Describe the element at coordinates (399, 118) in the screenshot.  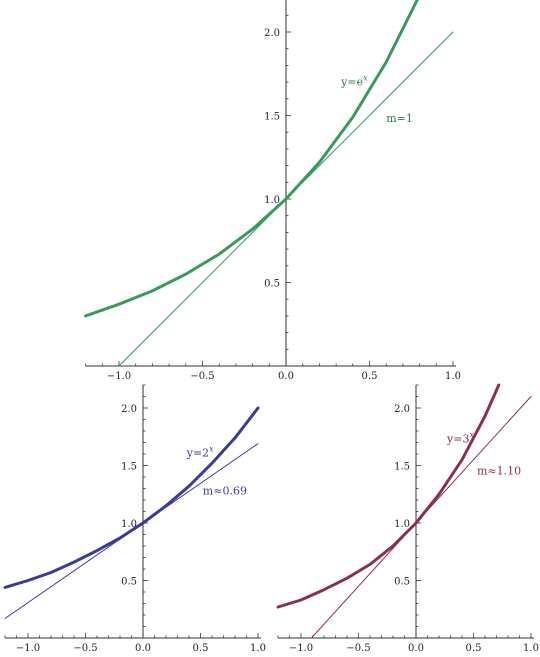
I see `annotation-label: m=1` at that location.